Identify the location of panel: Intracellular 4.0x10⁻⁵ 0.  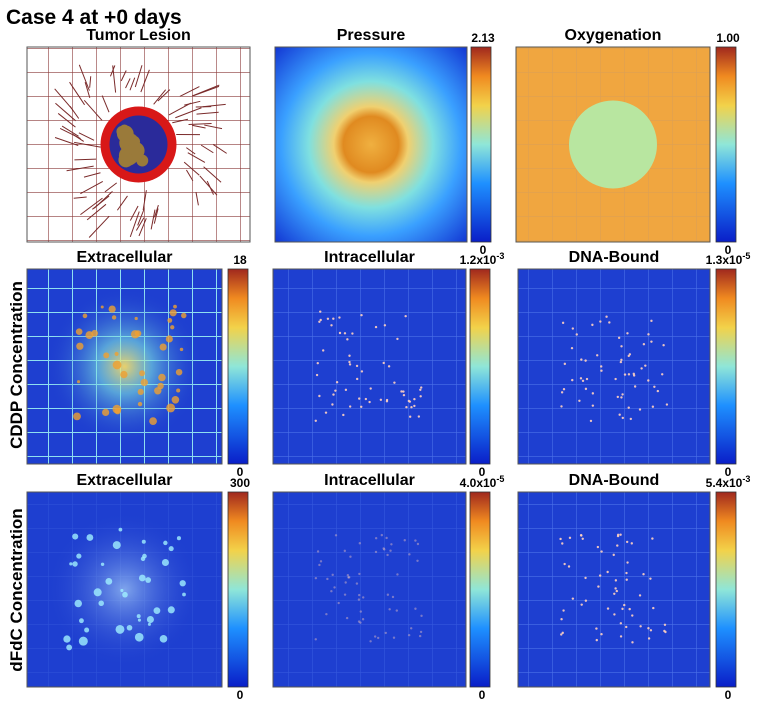
(388, 587).